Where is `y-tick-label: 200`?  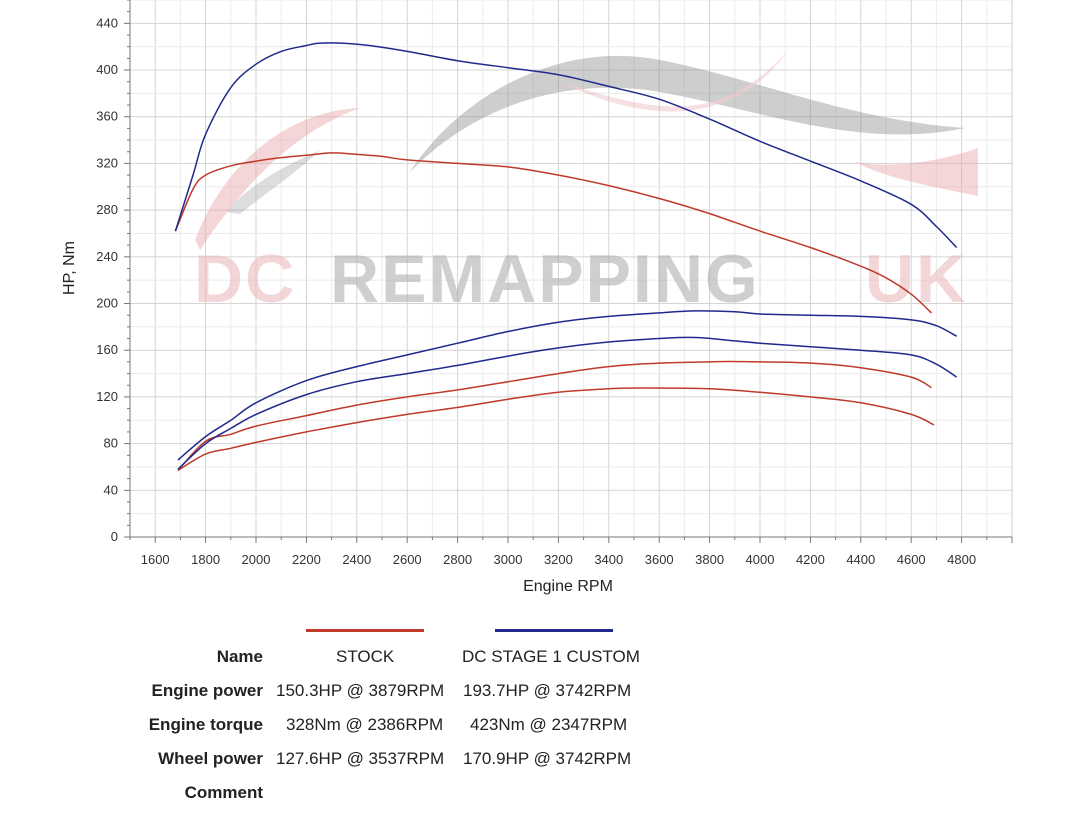
y-tick-label: 200 is located at coordinates (107, 303).